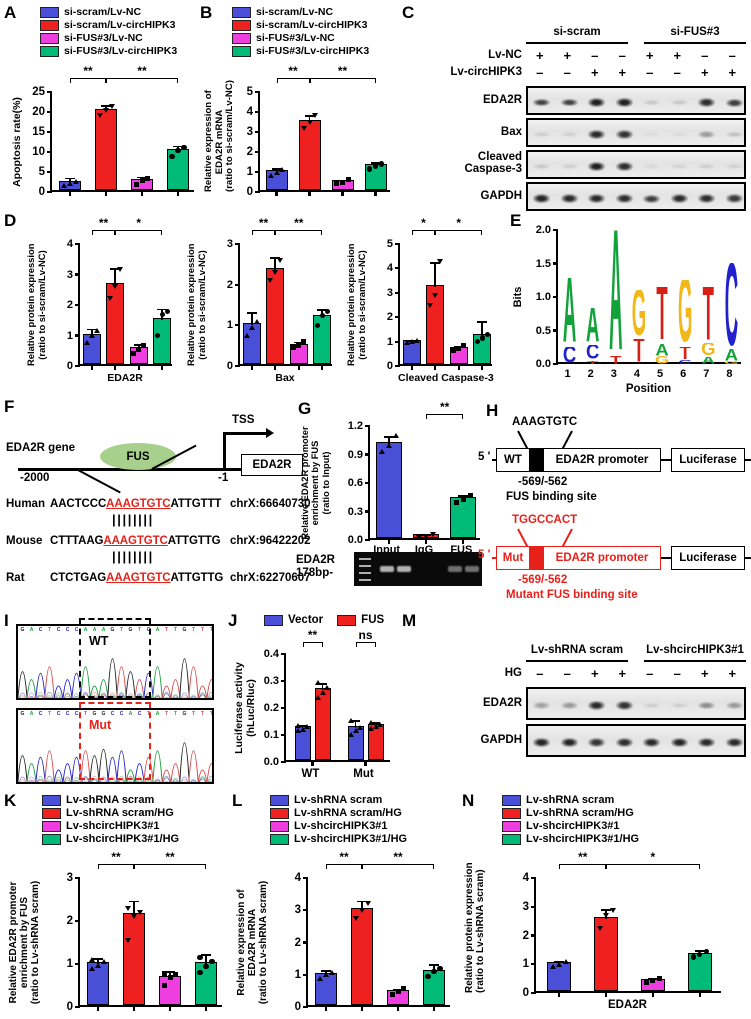 The height and width of the screenshot is (1019, 751). I want to click on site-description: FUS binding site, so click(551, 497).